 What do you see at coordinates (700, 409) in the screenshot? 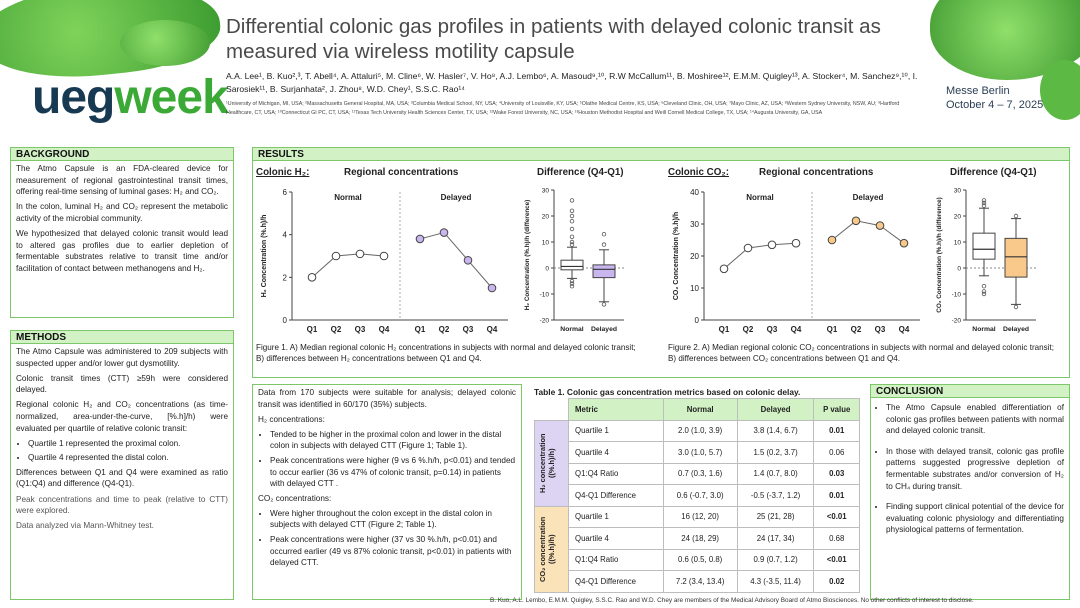
I see `table-header: Normal` at bounding box center [700, 409].